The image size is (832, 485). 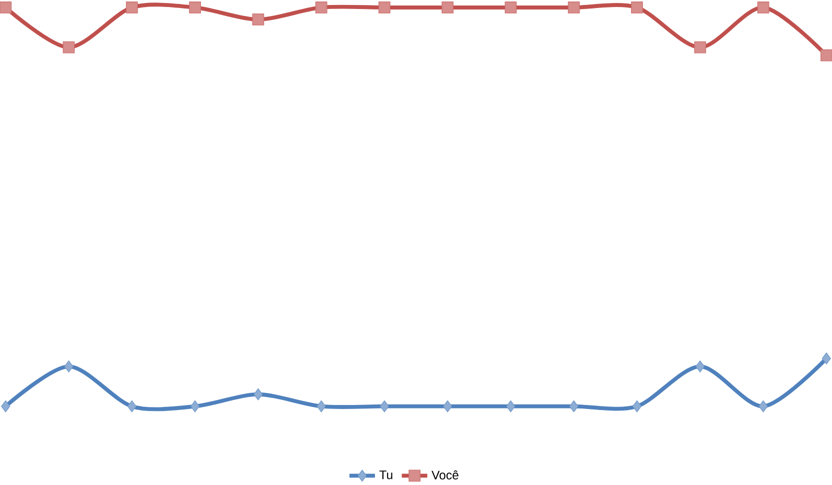 I want to click on legend-label: Você, so click(x=445, y=475).